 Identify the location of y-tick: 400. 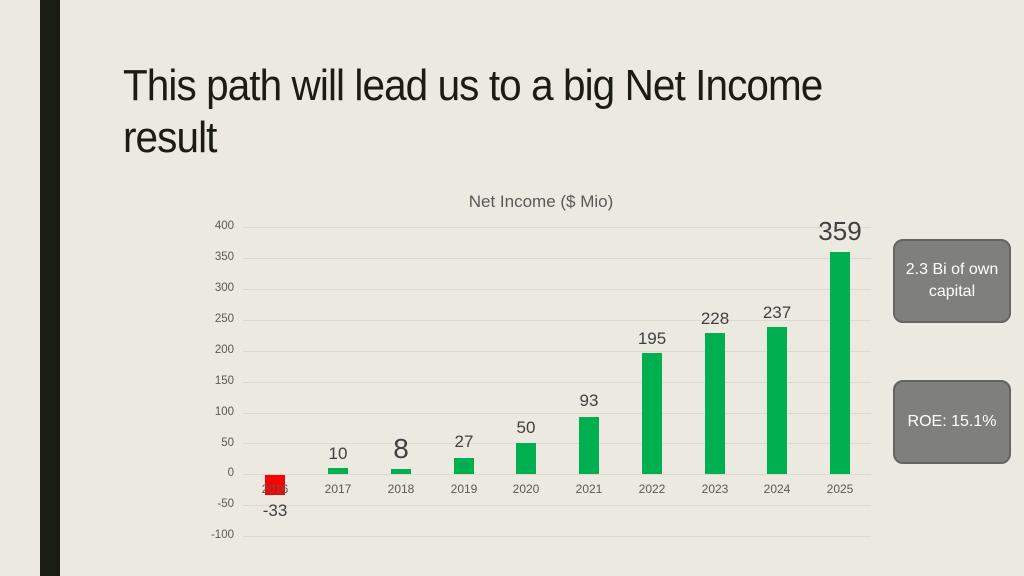
(224, 226).